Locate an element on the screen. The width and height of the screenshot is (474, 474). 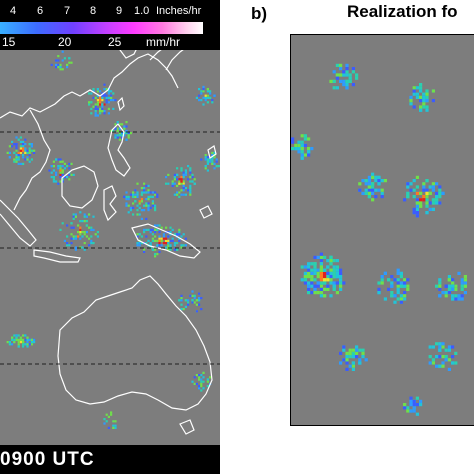
philippines-coastline is located at coordinates (119, 150).